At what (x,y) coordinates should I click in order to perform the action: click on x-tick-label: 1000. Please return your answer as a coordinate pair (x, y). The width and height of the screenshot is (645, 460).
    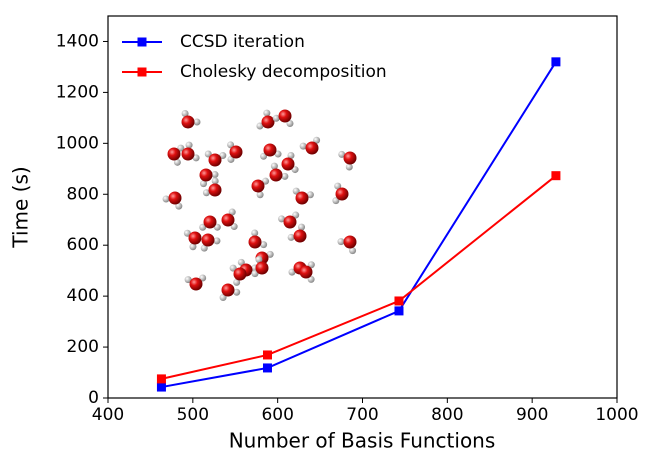
    Looking at the image, I should click on (616, 415).